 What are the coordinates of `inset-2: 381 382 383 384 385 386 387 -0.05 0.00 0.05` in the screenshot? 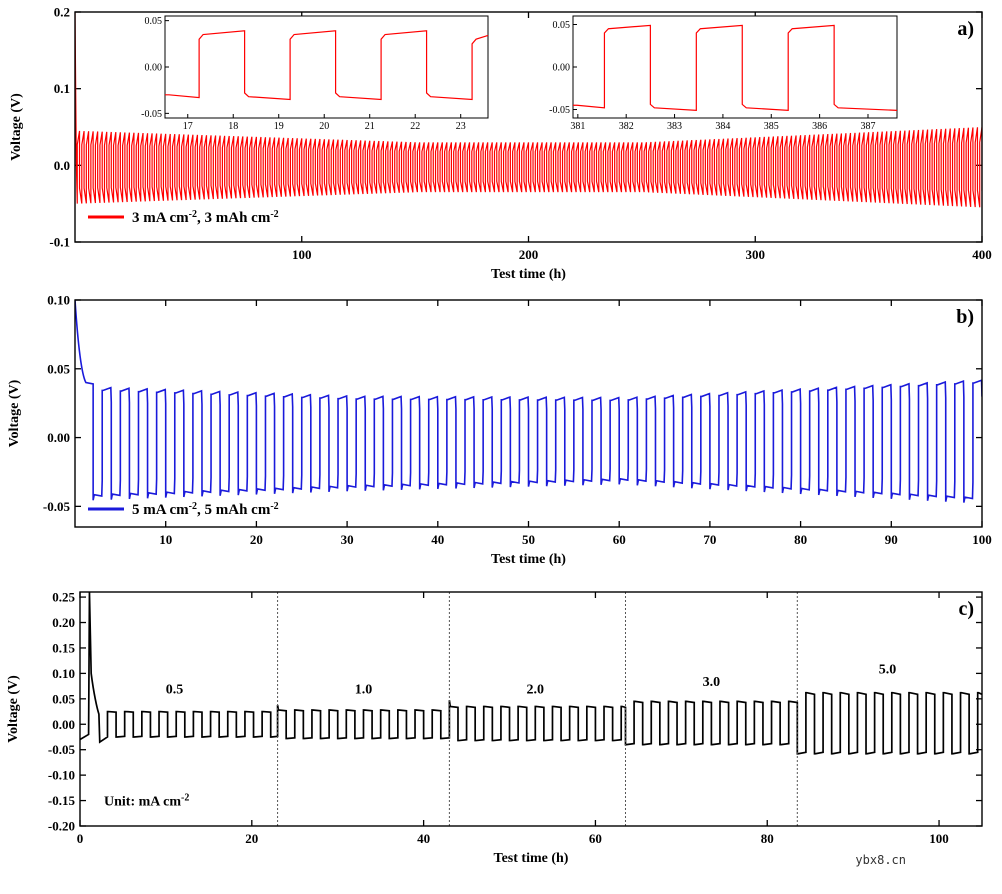 It's located at (723, 73).